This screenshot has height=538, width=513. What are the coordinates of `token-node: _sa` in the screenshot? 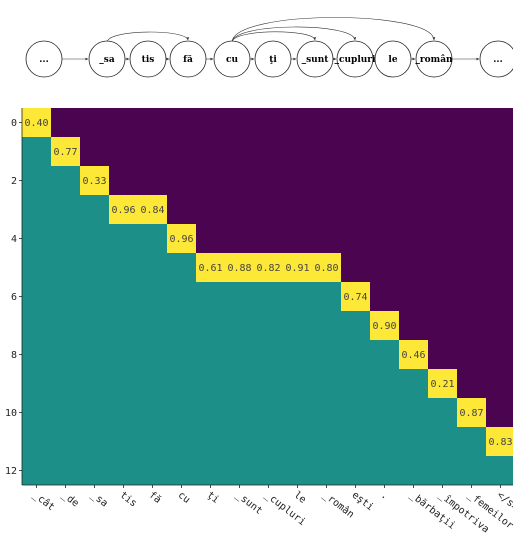 It's located at (107, 59).